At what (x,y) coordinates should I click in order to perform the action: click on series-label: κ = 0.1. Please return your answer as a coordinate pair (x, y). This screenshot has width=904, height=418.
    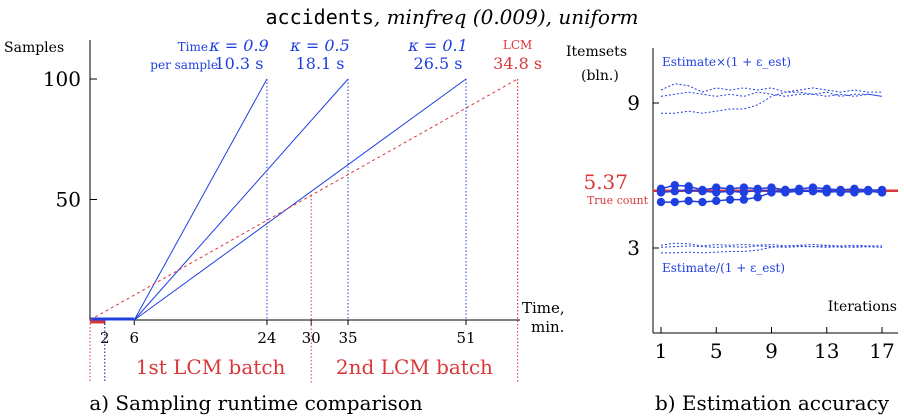
    Looking at the image, I should click on (437, 45).